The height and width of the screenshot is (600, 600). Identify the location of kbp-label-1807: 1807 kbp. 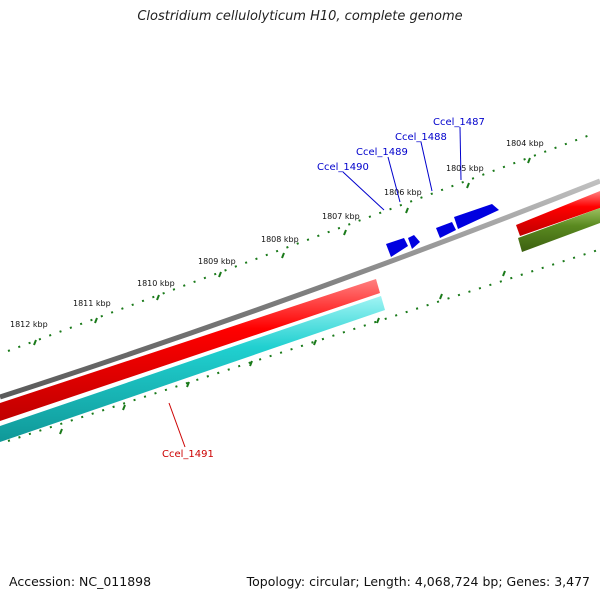
(341, 216).